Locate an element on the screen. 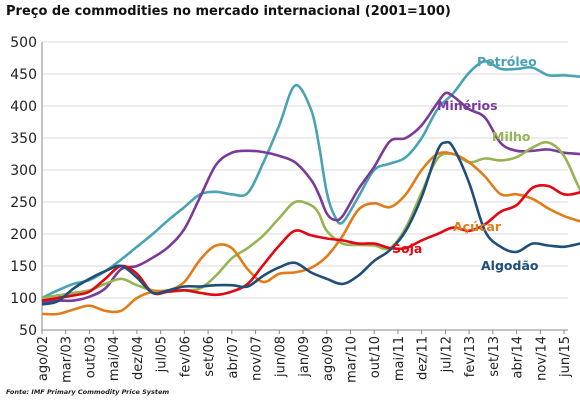 This screenshot has height=401, width=580. y-tick-label: 350 is located at coordinates (23, 139).